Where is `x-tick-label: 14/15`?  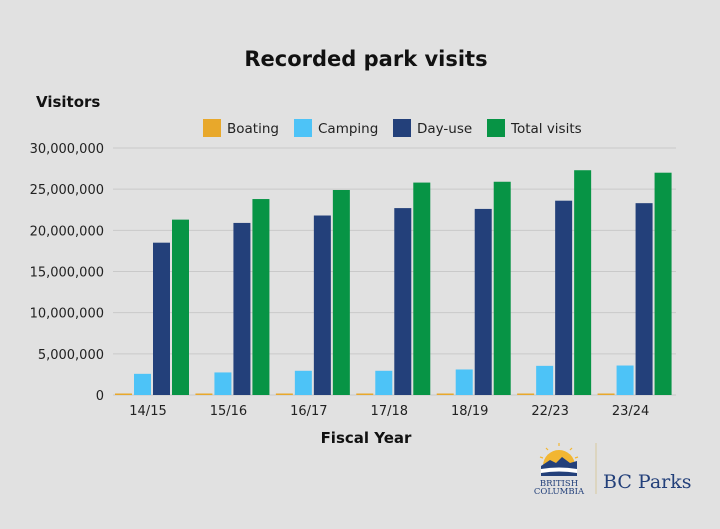
x-tick-label: 14/15 is located at coordinates (147, 411).